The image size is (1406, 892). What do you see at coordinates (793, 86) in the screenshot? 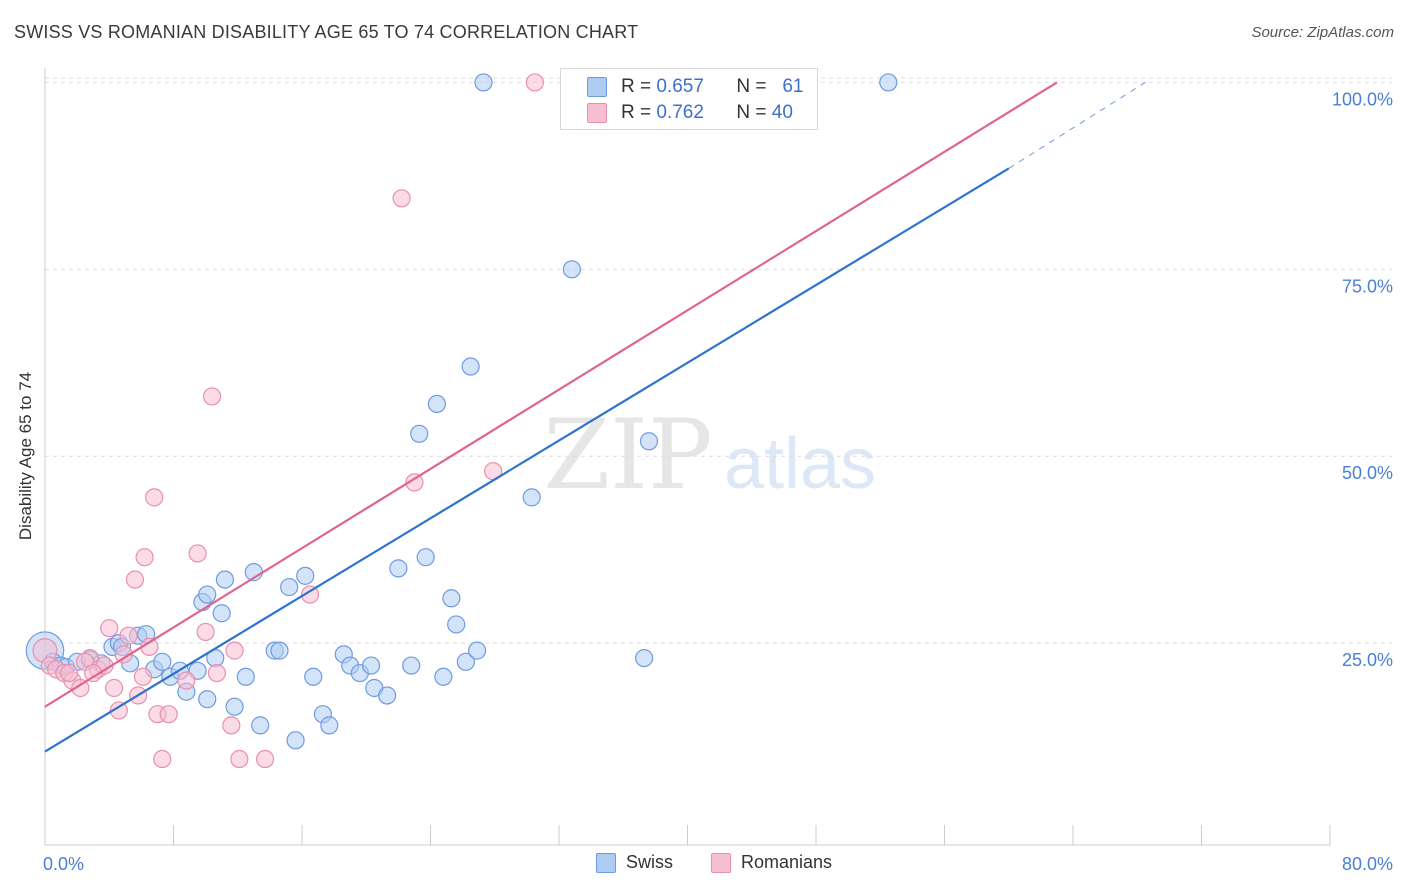
I see `swiss-n-value: 61` at bounding box center [793, 86].